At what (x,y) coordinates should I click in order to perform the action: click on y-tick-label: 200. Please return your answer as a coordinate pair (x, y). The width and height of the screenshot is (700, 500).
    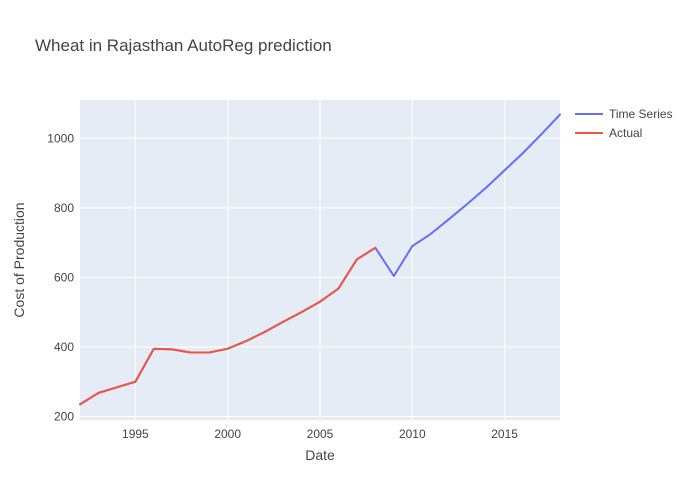
    Looking at the image, I should click on (64, 417).